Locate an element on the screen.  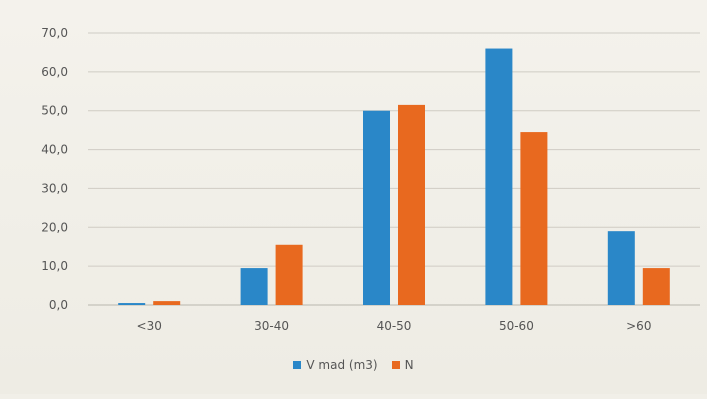
y-tick-label: 50,0 is located at coordinates (54, 111).